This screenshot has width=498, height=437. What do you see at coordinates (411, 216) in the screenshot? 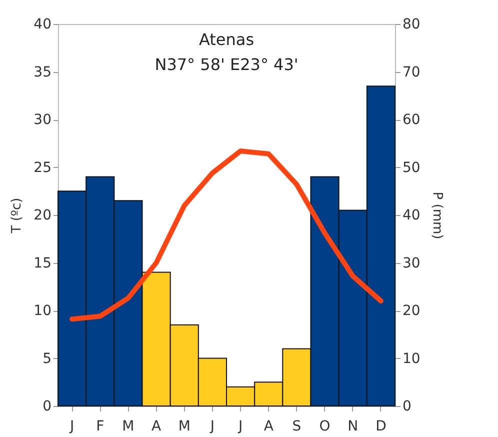
I see `y2-tick-label: 40` at bounding box center [411, 216].